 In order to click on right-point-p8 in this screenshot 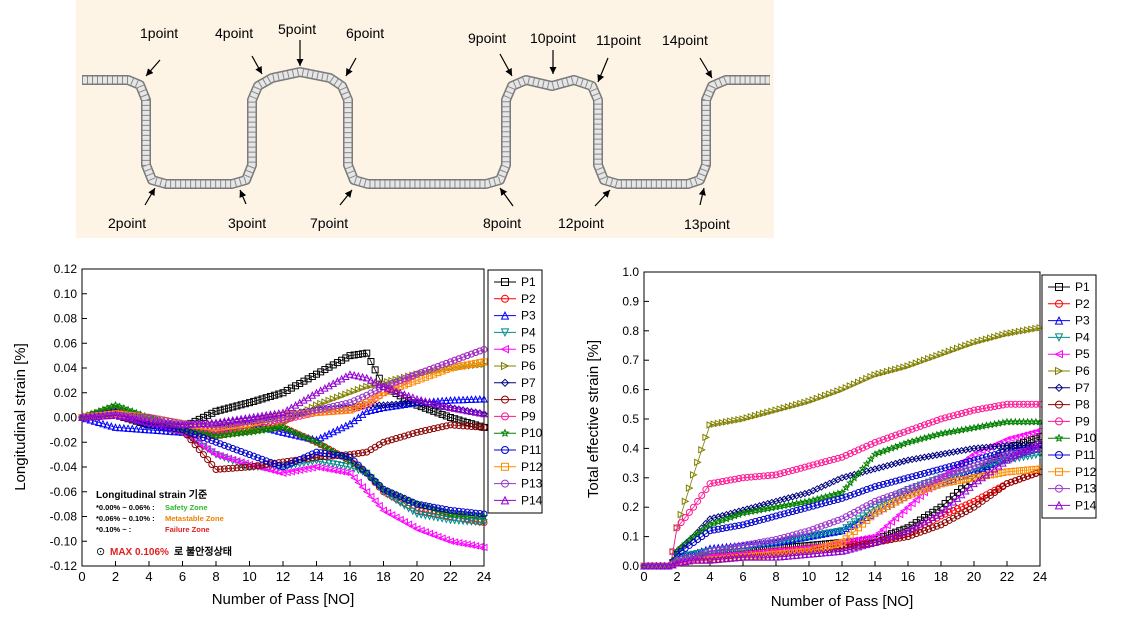, I will do `click(949, 520)`.